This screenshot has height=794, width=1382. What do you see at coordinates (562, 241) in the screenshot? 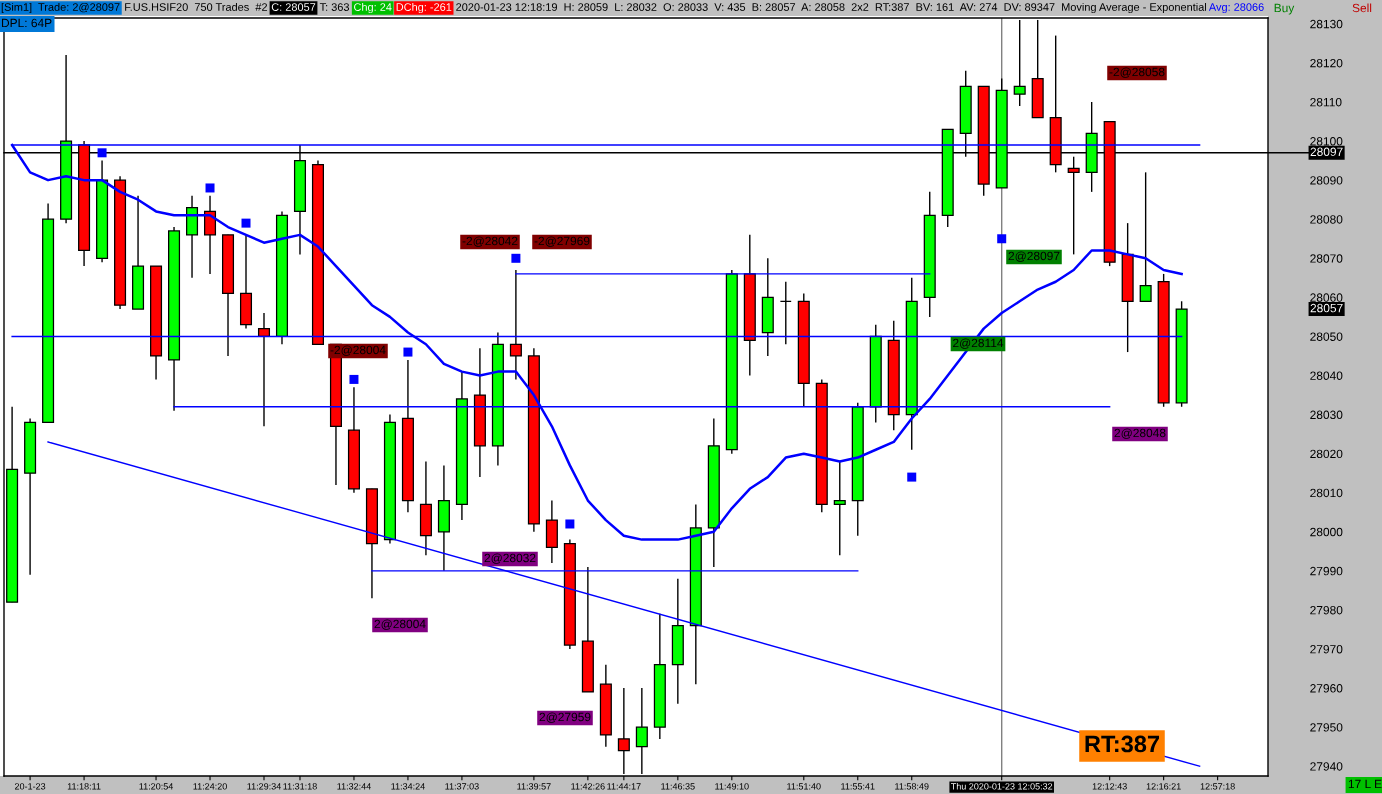
I see `annotation: -2@27969` at bounding box center [562, 241].